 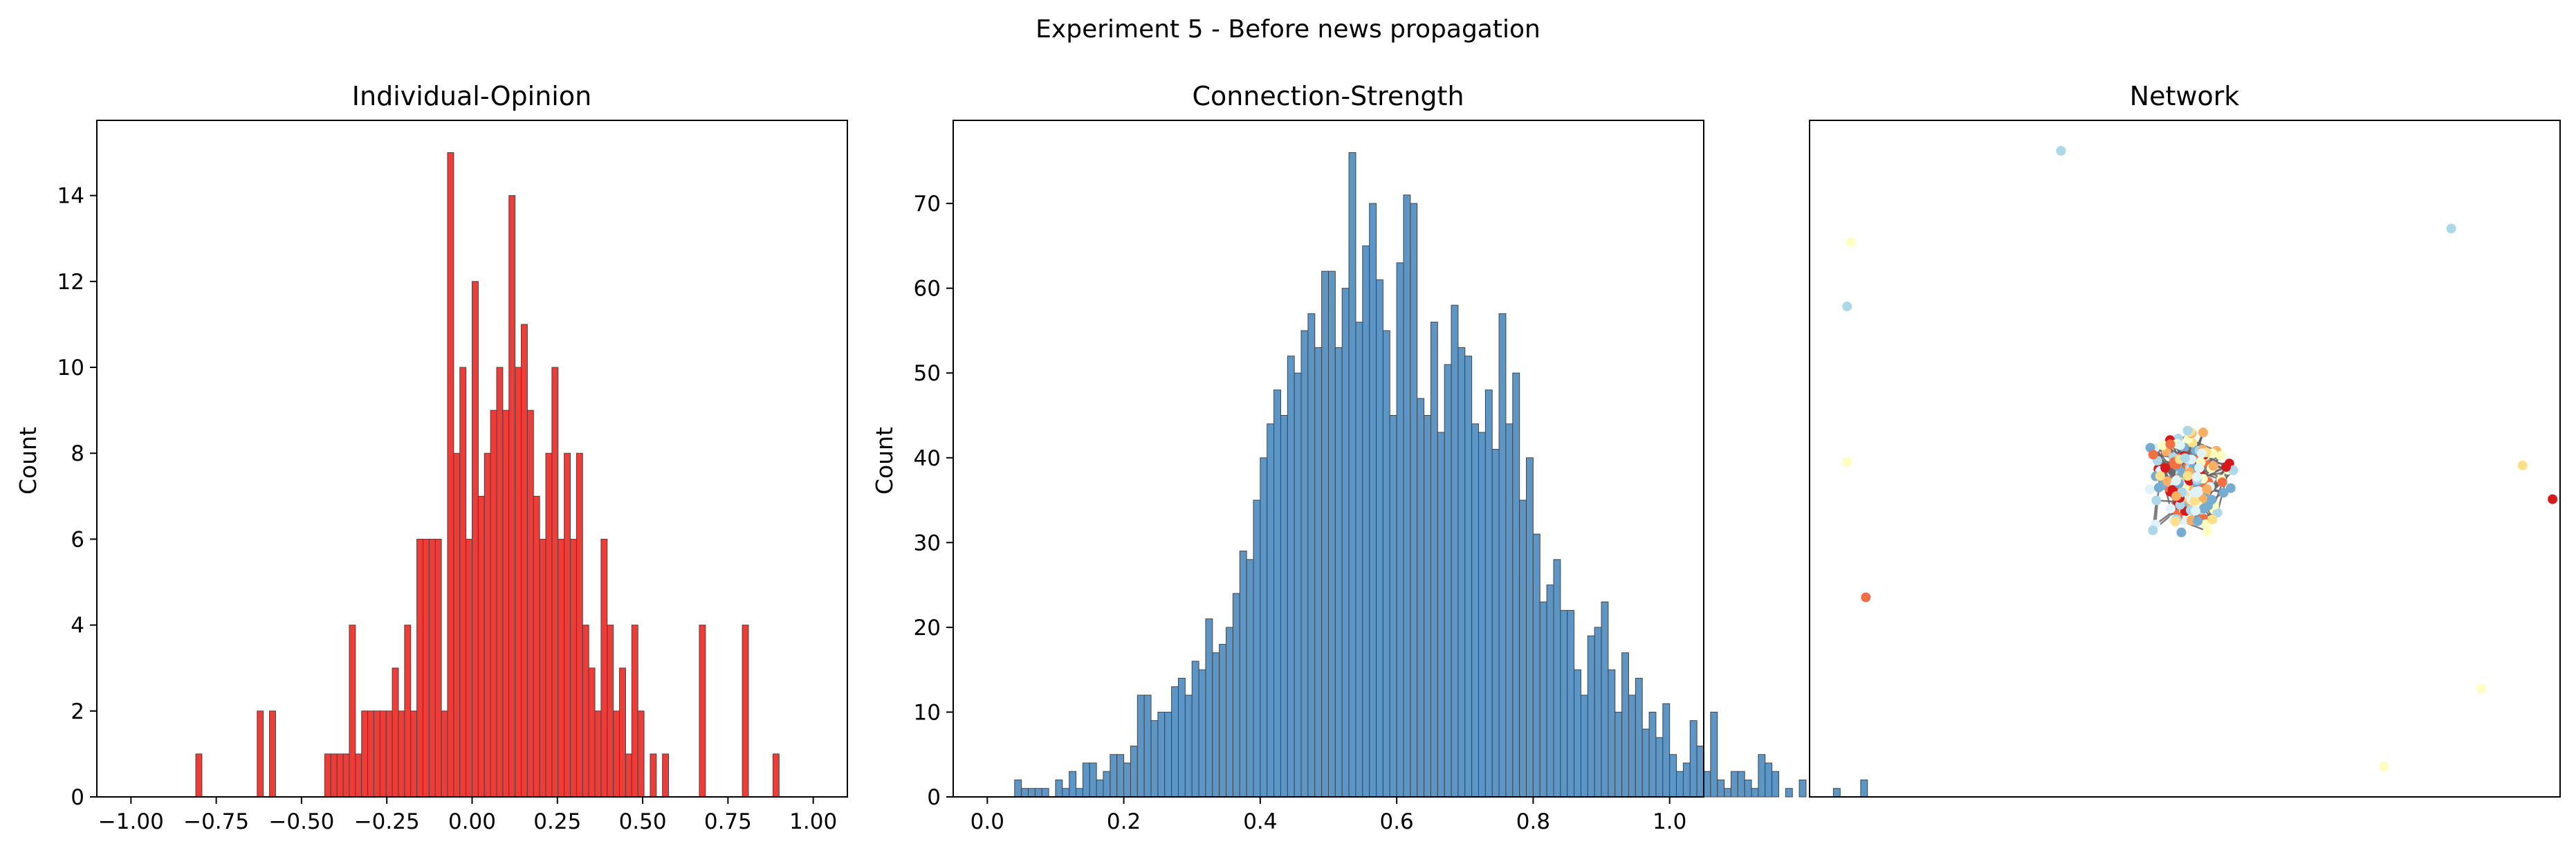 I want to click on x-tick-label: 0.75, so click(x=728, y=822).